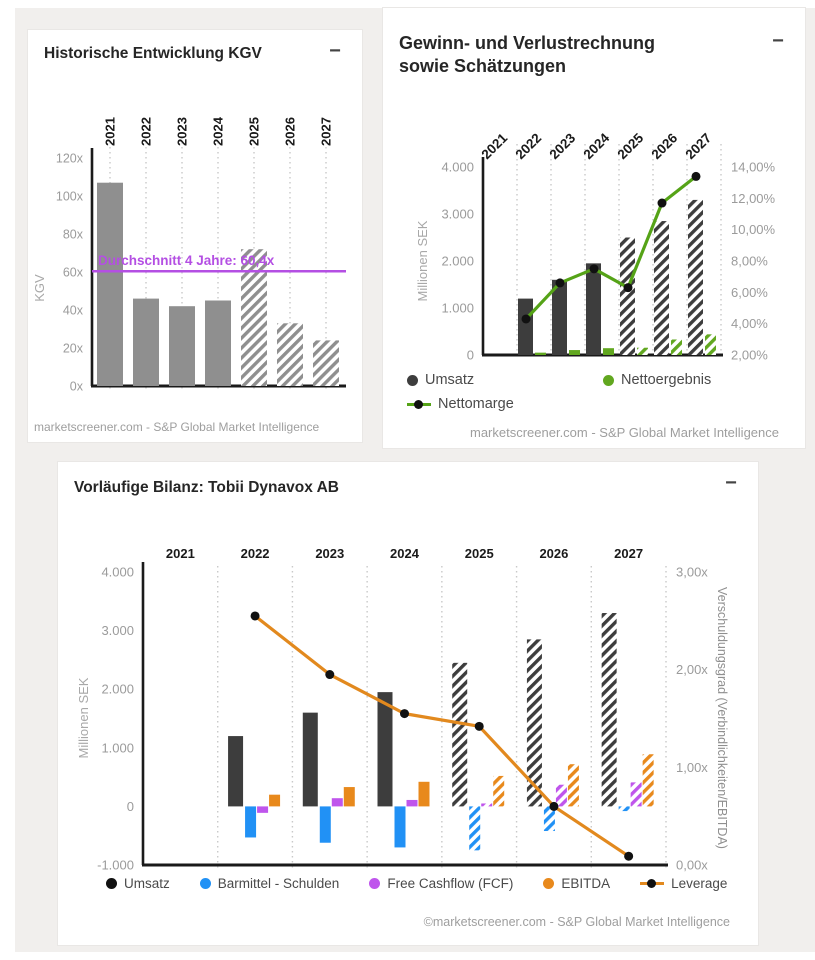  What do you see at coordinates (749, 261) in the screenshot?
I see `right-axis-tick: 8,00%` at bounding box center [749, 261].